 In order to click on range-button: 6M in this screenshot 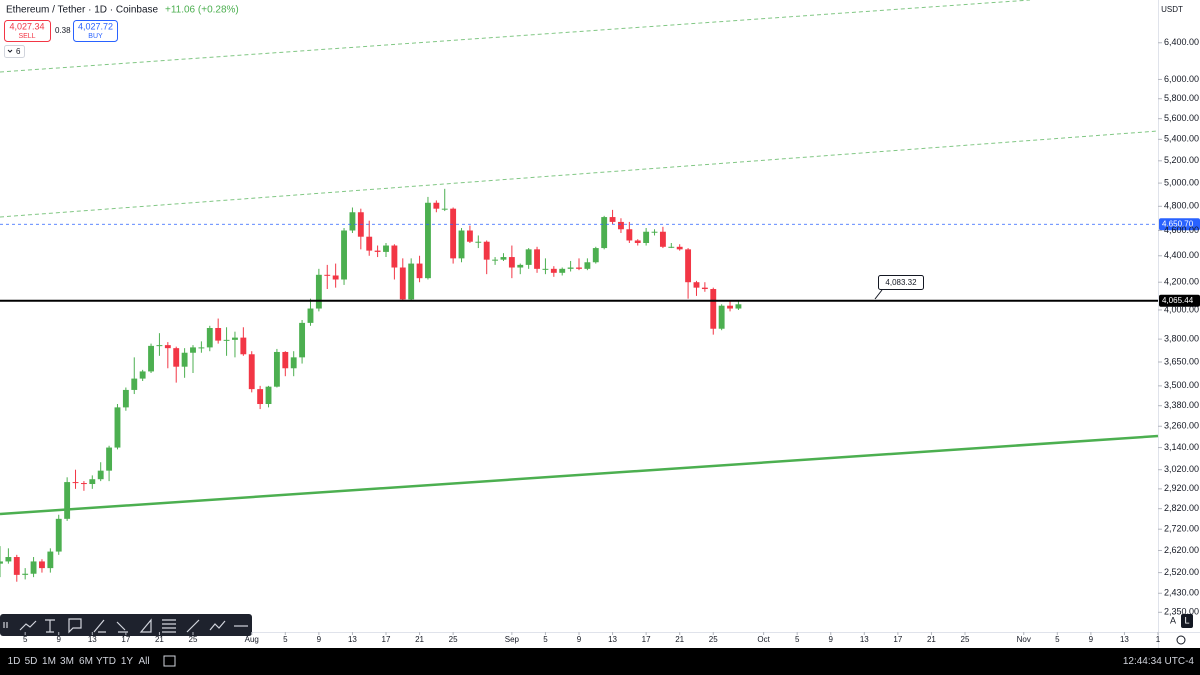, I will do `click(86, 661)`.